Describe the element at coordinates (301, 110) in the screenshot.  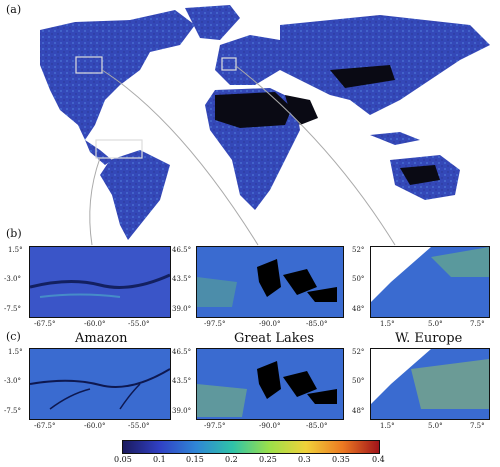
I see `arabia-desert` at that location.